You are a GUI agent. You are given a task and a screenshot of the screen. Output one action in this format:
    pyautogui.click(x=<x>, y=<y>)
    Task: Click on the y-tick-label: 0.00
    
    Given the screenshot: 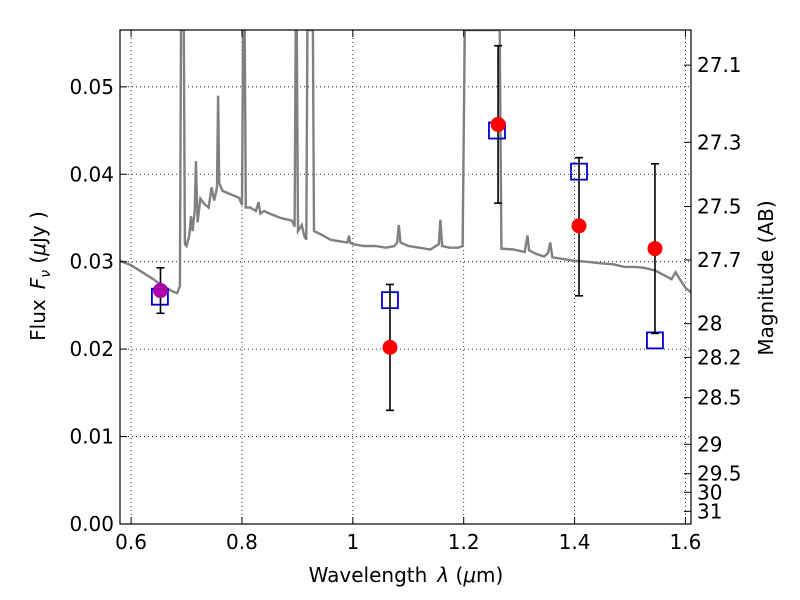 What is the action you would take?
    pyautogui.click(x=91, y=524)
    